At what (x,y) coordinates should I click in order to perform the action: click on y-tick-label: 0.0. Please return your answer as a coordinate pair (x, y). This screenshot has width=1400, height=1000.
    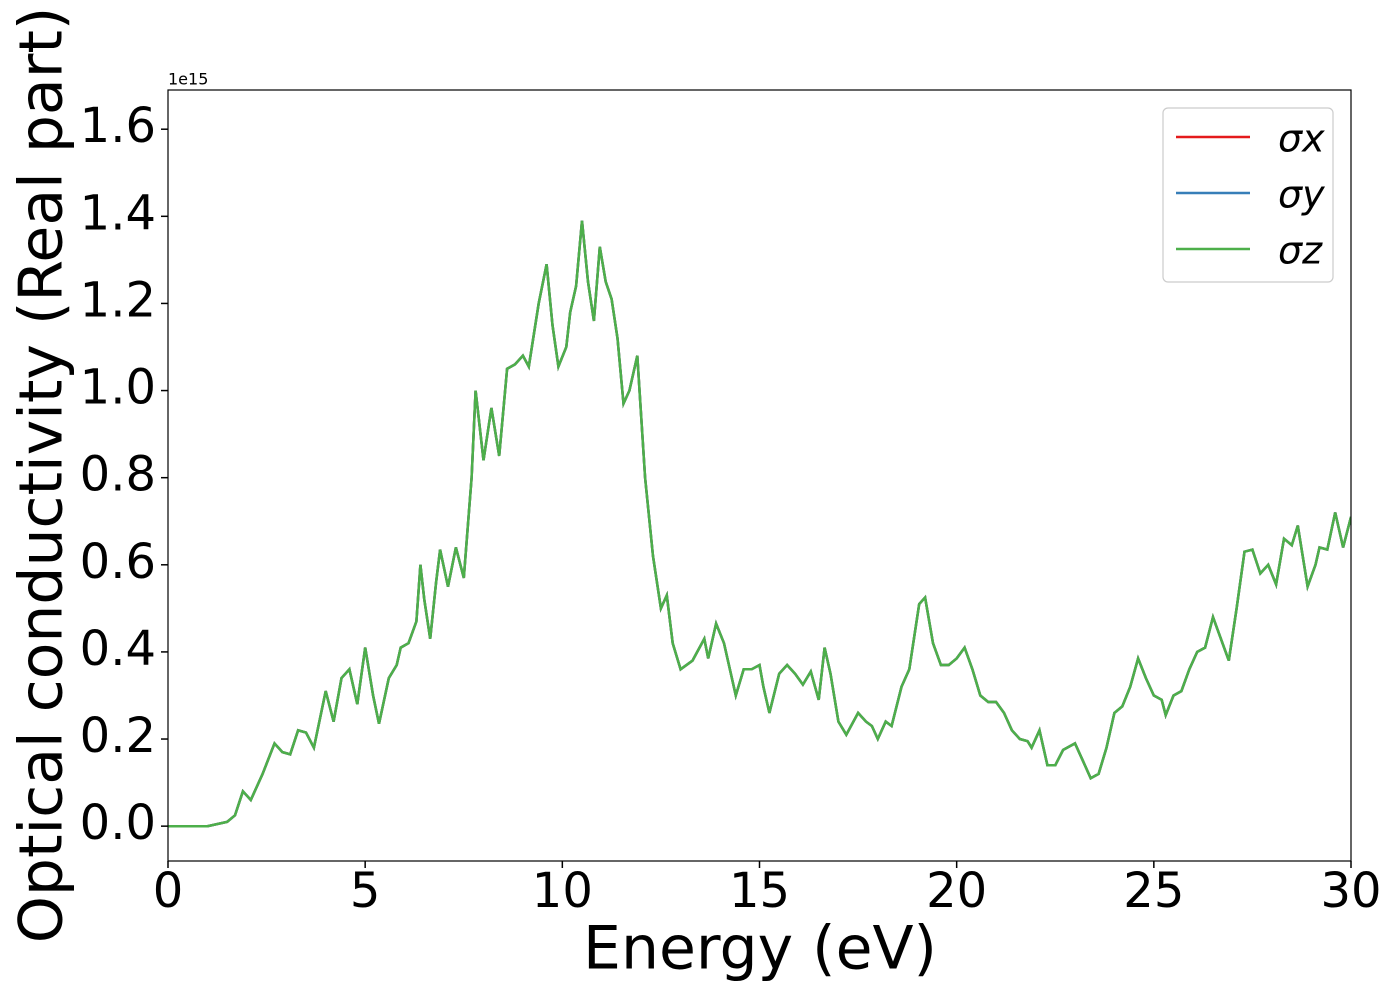
    Looking at the image, I should click on (118, 823).